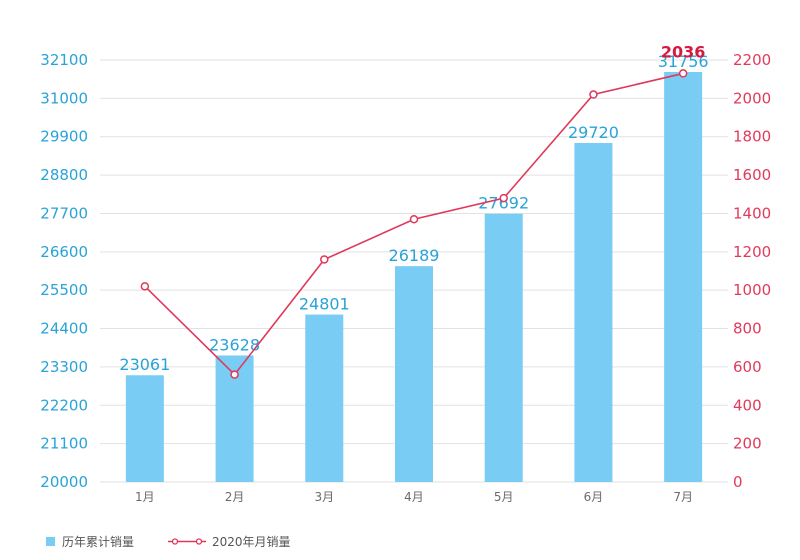 This screenshot has width=800, height=560. What do you see at coordinates (64, 98) in the screenshot?
I see `left-tick-label: 31000` at bounding box center [64, 98].